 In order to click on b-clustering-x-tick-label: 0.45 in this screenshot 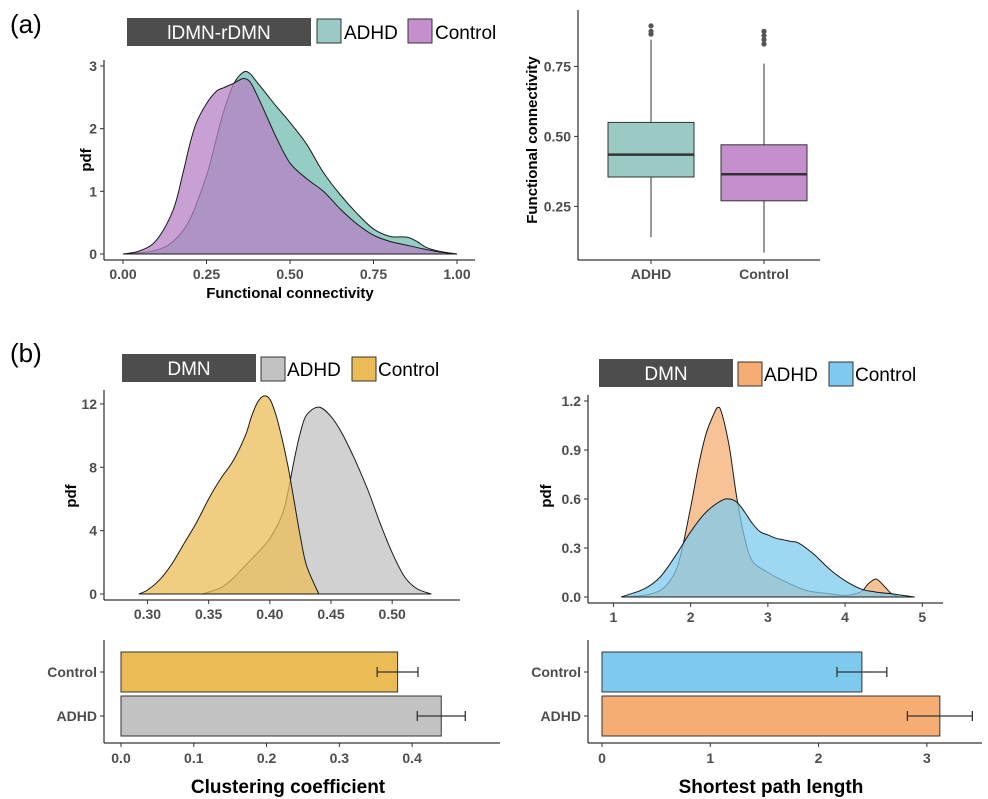, I will do `click(330, 614)`.